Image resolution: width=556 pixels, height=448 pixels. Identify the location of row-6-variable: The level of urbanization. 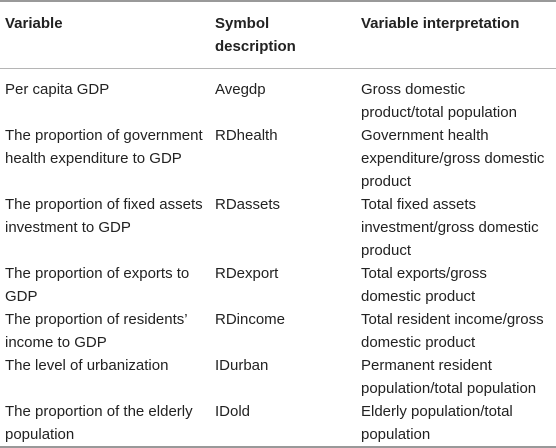
(87, 365).